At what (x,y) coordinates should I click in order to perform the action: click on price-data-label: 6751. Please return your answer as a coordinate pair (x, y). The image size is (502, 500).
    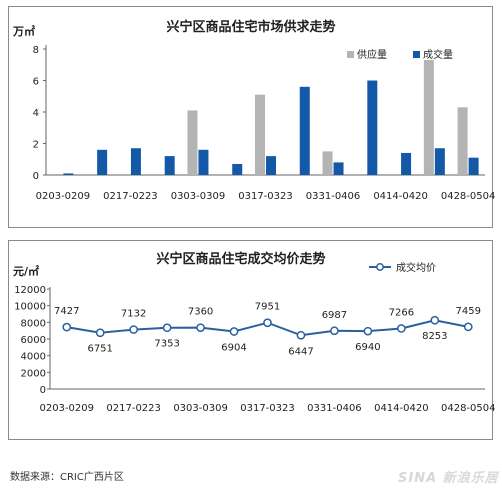
    Looking at the image, I should click on (99, 349).